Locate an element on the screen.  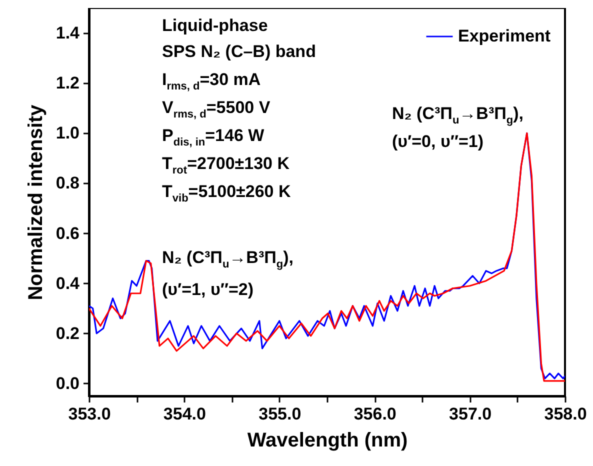
y-axis-title: Normalized intensity is located at coordinates (35, 202).